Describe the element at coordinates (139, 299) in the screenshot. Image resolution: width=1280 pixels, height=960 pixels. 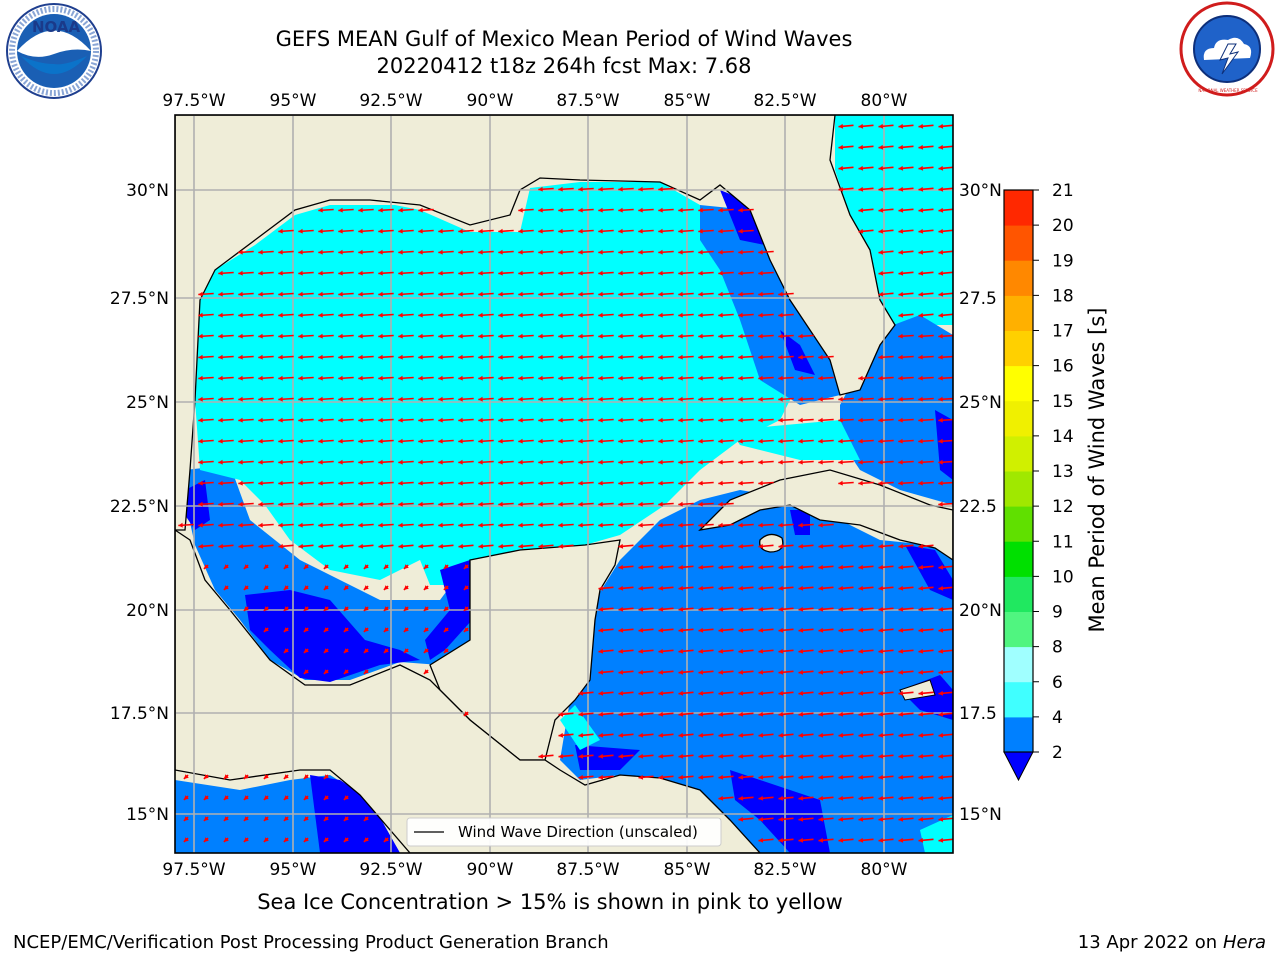
I see `left-lat-label: 27.5°N` at that location.